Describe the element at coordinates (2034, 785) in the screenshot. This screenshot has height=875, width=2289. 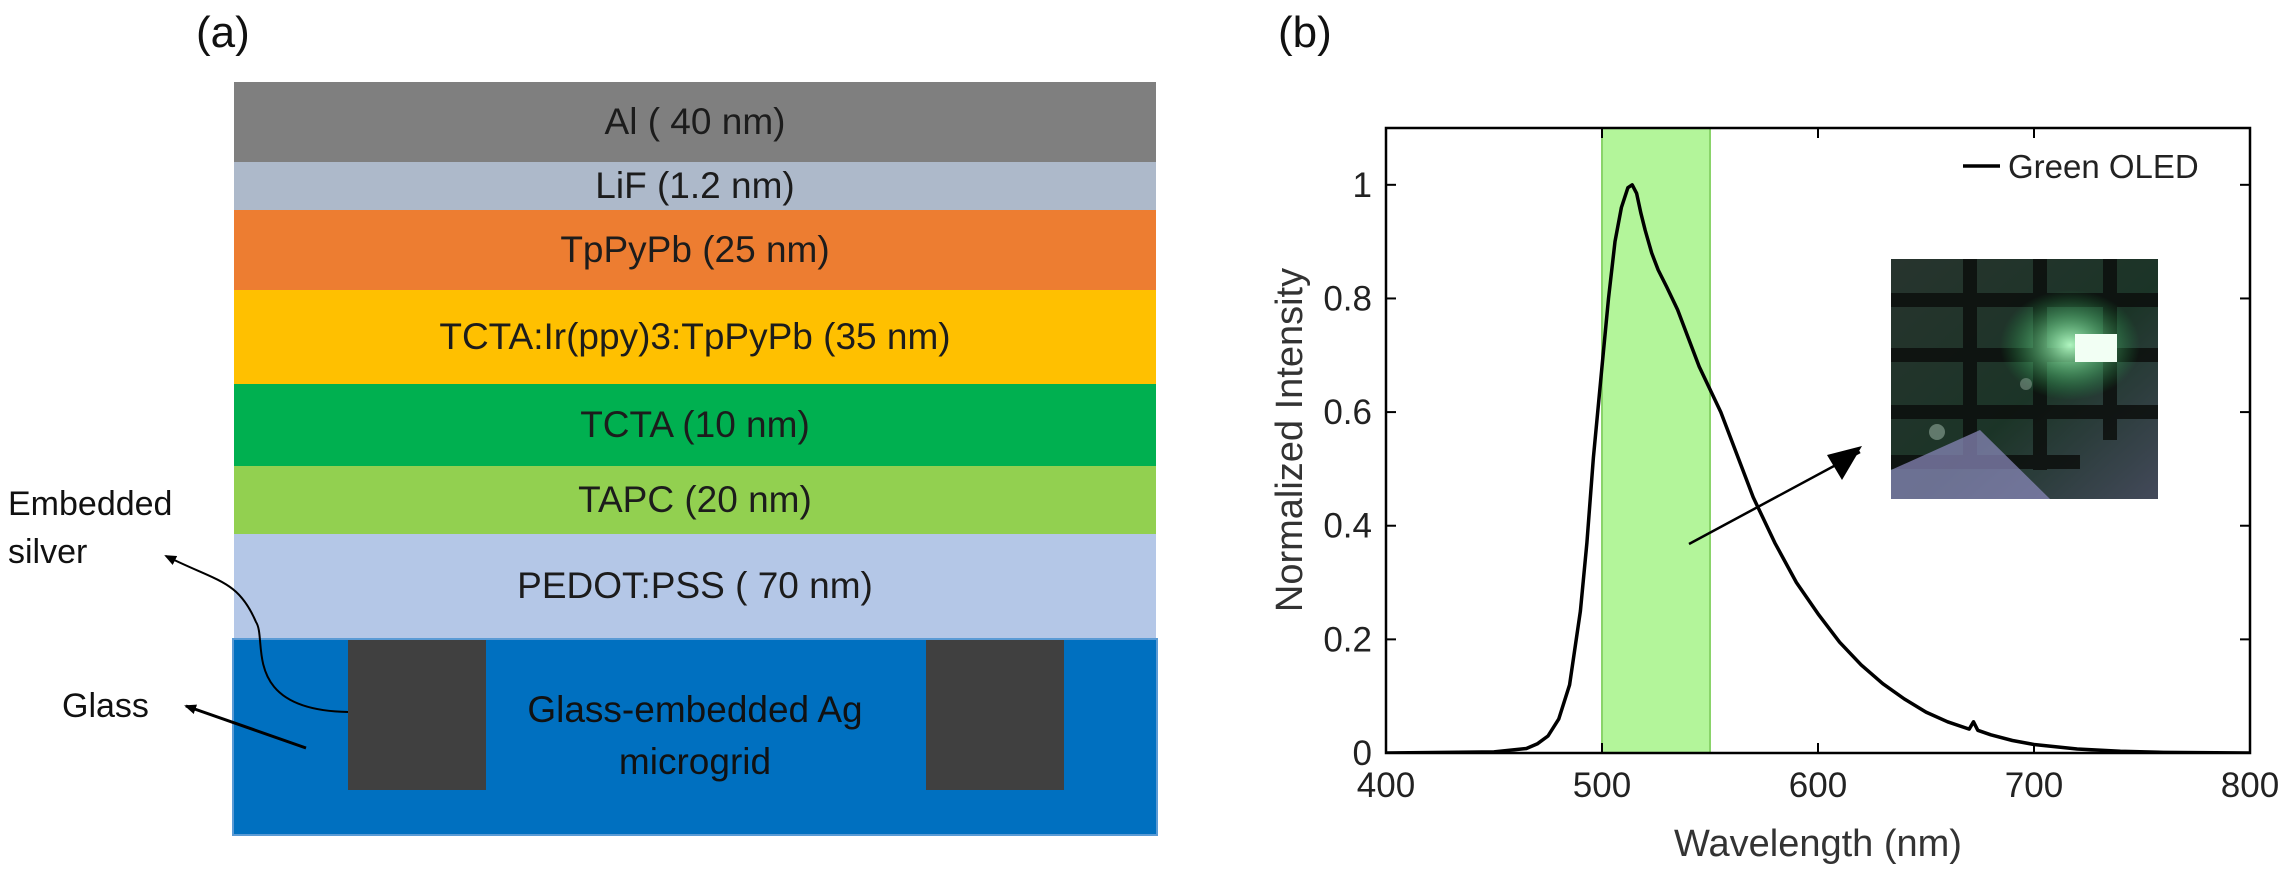
I see `x-tick-label: 700` at that location.